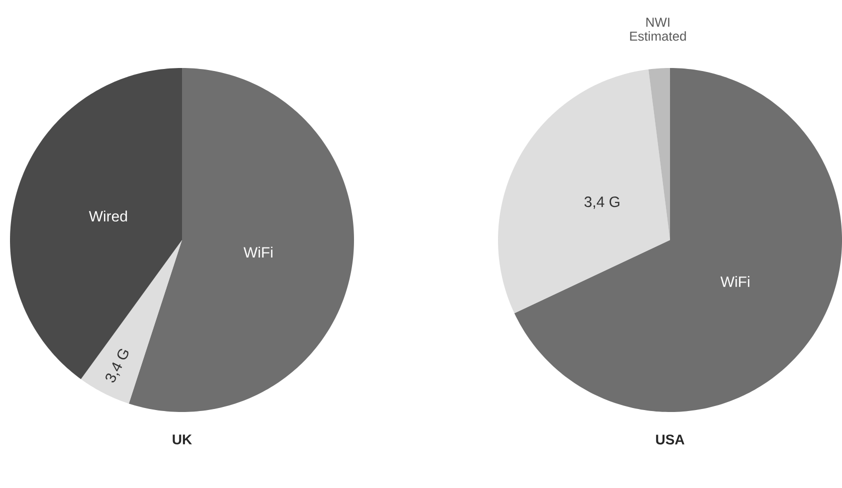  What do you see at coordinates (107, 216) in the screenshot?
I see `slice-label: Wired` at bounding box center [107, 216].